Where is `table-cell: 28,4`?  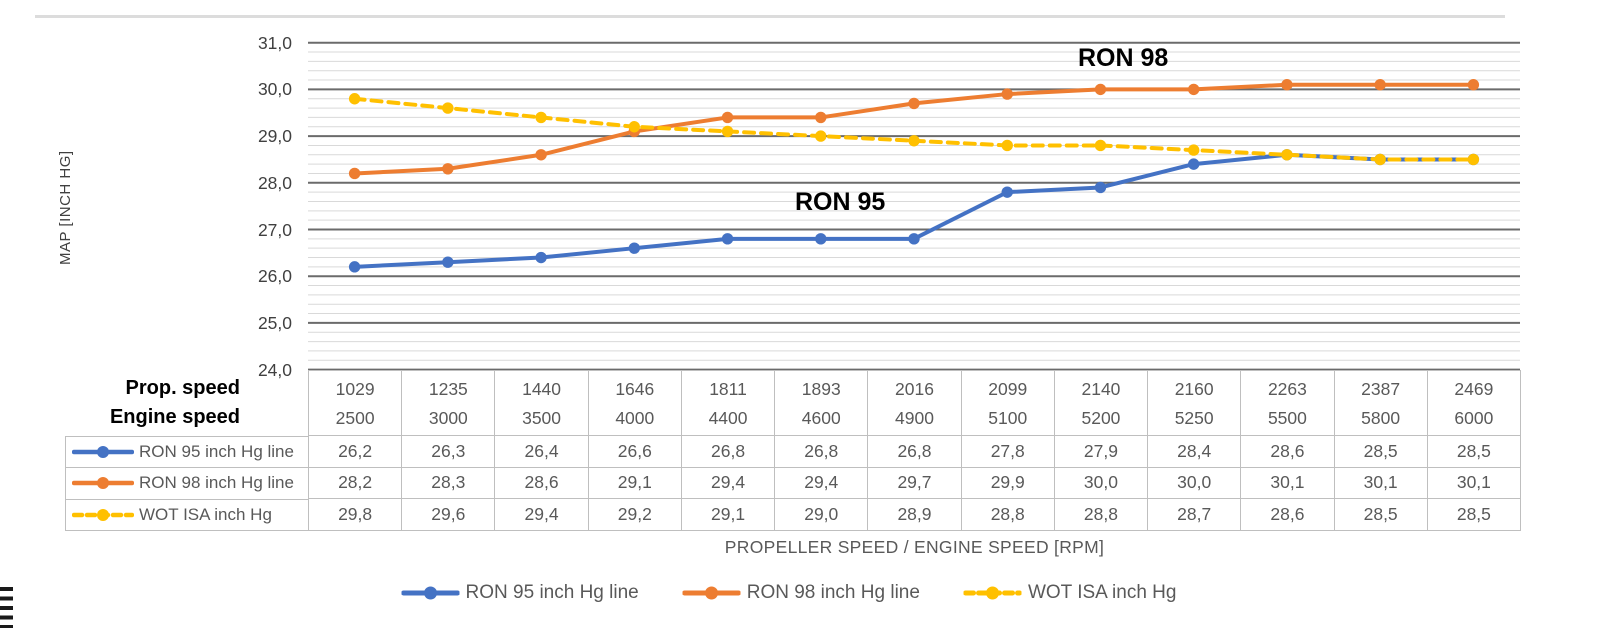
table-cell: 28,4 is located at coordinates (1195, 452).